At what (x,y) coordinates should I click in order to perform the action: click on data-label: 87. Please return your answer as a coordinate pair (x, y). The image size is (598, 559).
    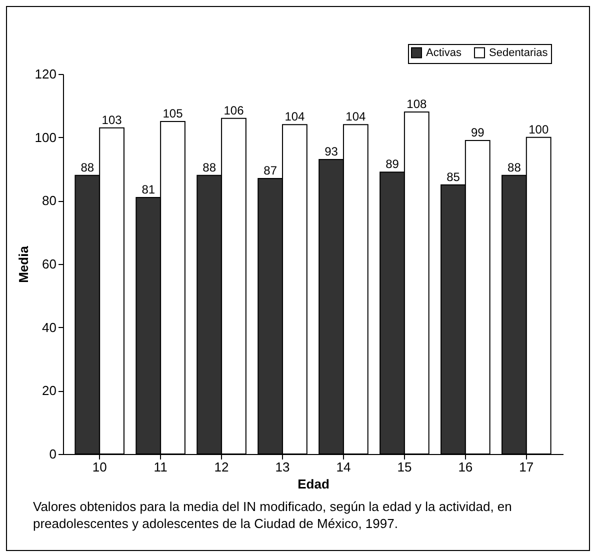
    Looking at the image, I should click on (271, 171).